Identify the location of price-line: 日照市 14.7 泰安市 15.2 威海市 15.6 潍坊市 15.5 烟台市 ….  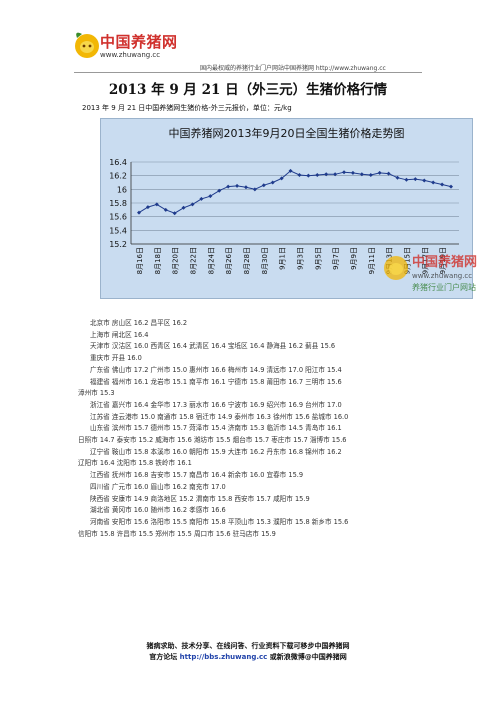
(212, 440).